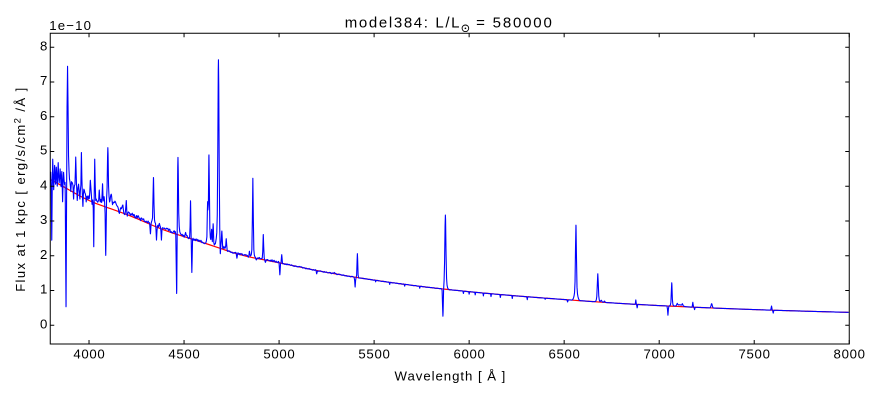 This screenshot has height=405, width=880. I want to click on svg-text: 7, so click(43, 80).